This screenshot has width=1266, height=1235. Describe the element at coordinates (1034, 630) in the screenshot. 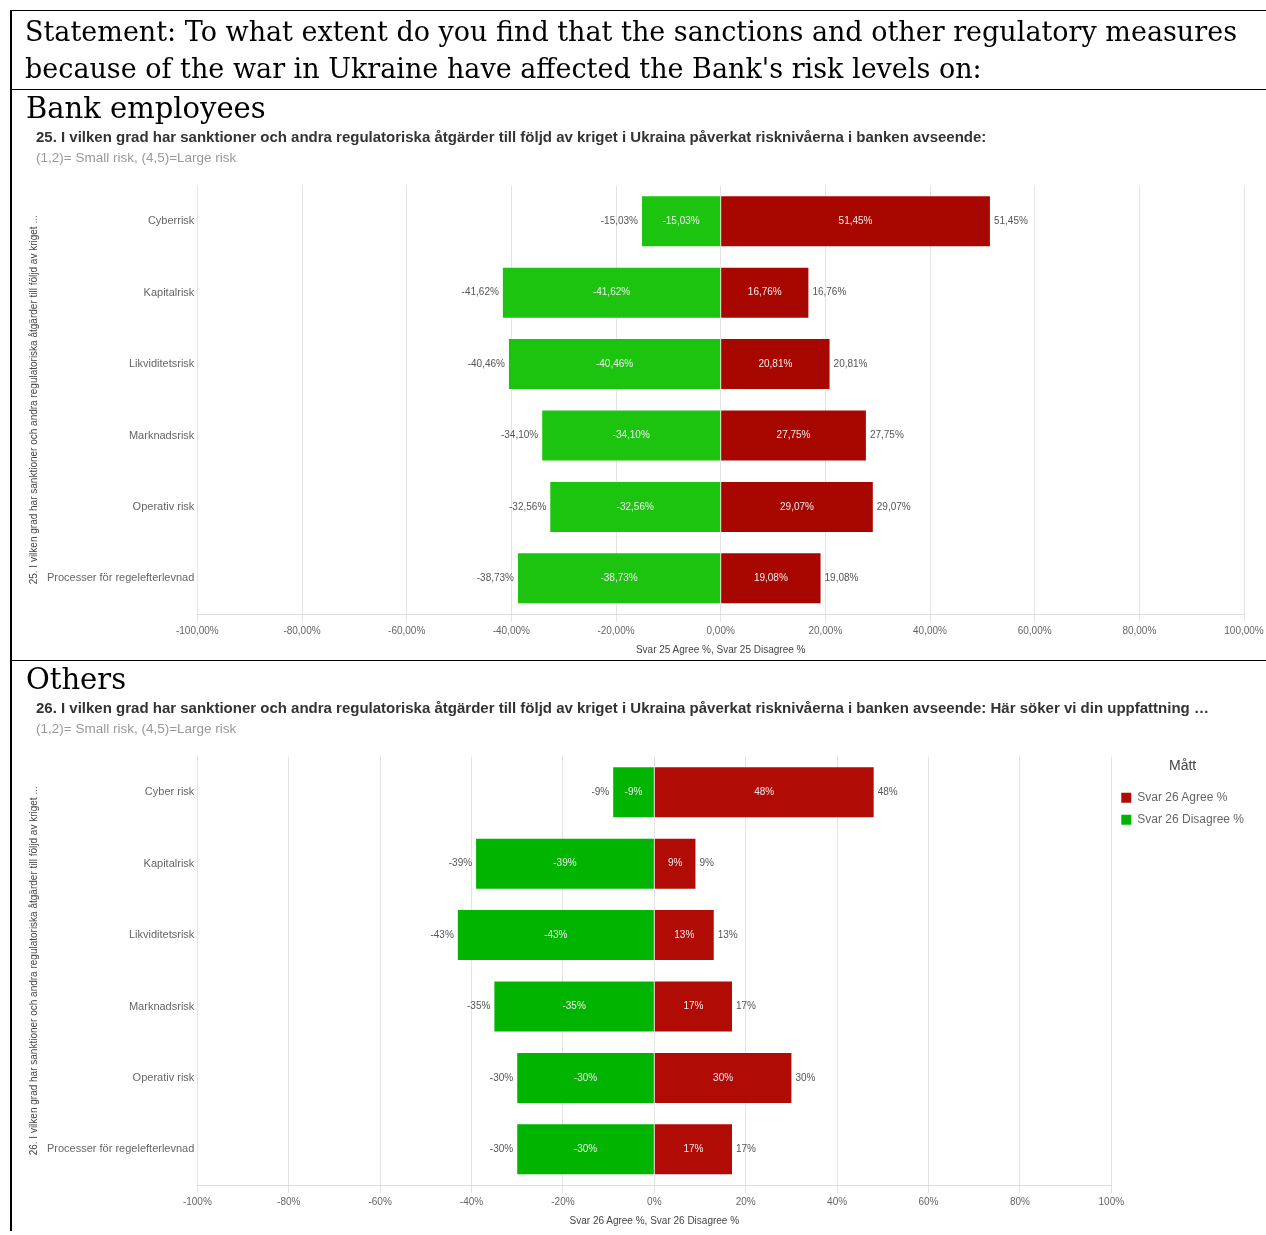

I see `x-tick-label: 60,00%` at that location.